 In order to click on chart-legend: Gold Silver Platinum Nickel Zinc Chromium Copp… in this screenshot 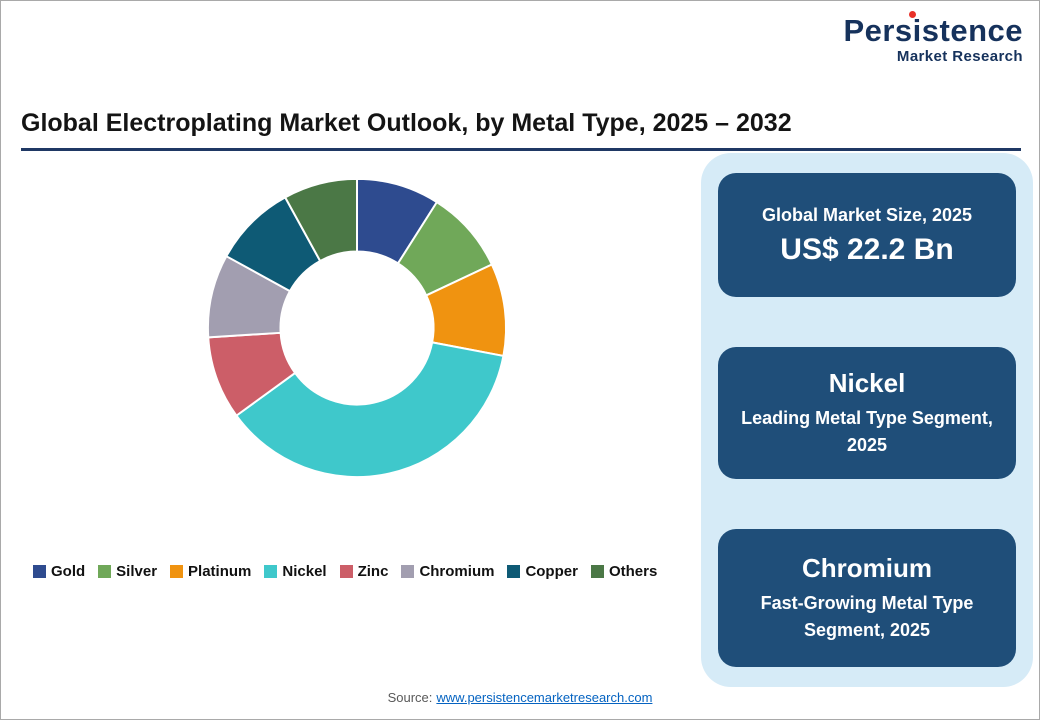, I will do `click(371, 571)`.